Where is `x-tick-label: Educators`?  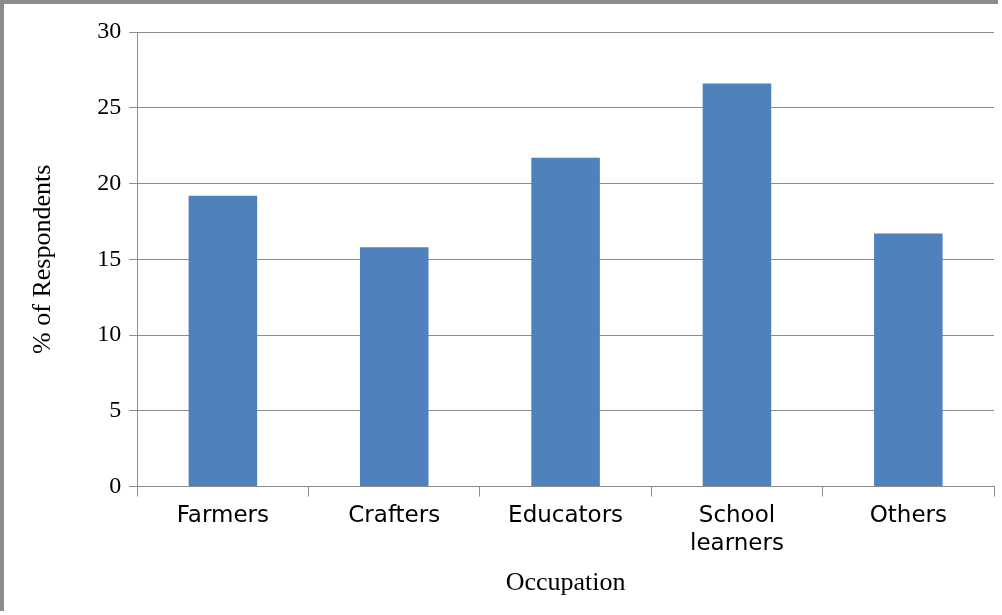 x-tick-label: Educators is located at coordinates (566, 514).